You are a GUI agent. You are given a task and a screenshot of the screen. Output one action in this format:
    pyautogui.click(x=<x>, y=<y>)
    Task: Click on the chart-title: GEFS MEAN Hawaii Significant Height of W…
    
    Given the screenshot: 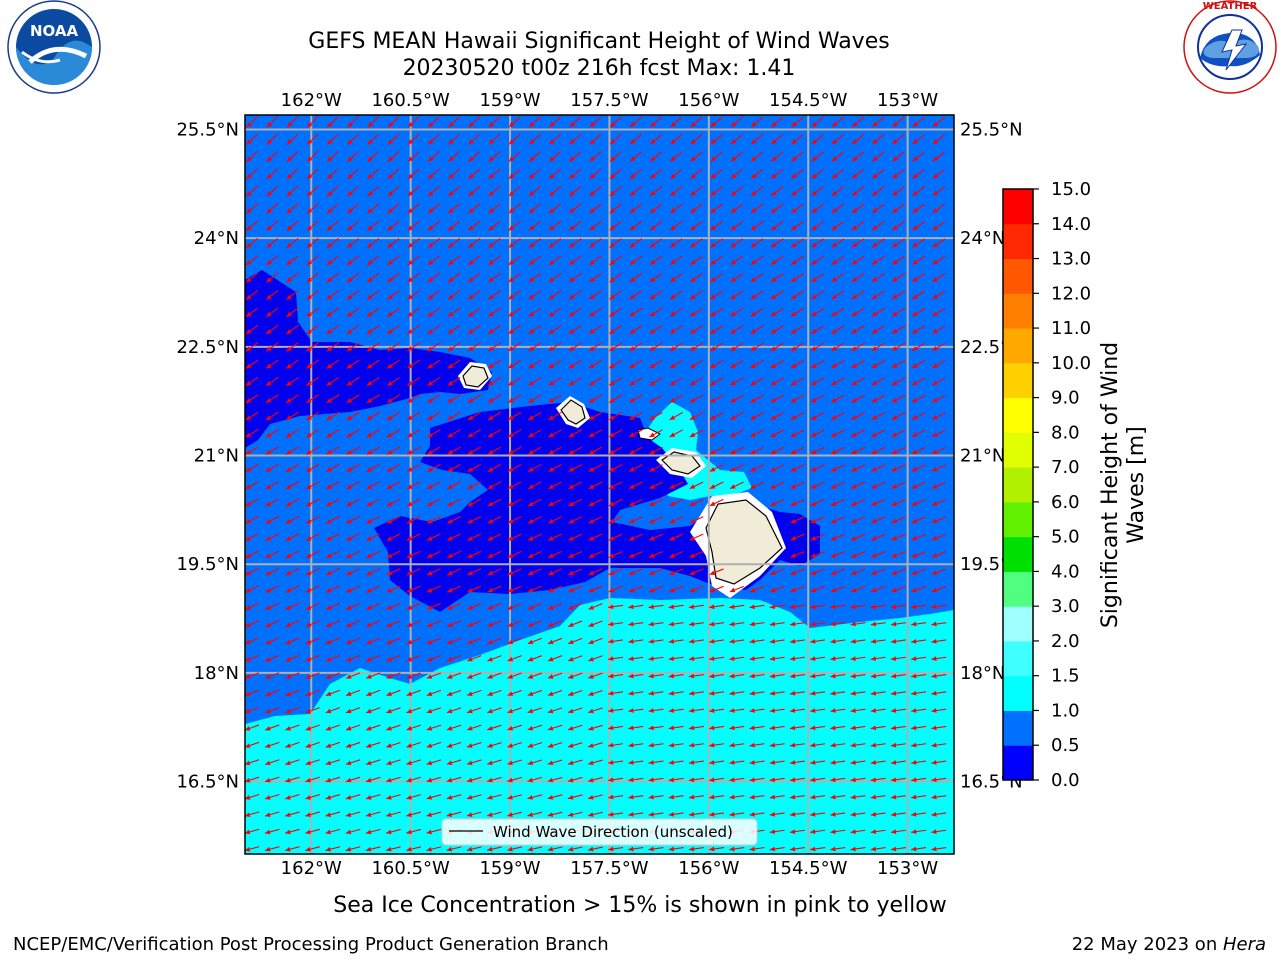 What is the action you would take?
    pyautogui.click(x=598, y=41)
    